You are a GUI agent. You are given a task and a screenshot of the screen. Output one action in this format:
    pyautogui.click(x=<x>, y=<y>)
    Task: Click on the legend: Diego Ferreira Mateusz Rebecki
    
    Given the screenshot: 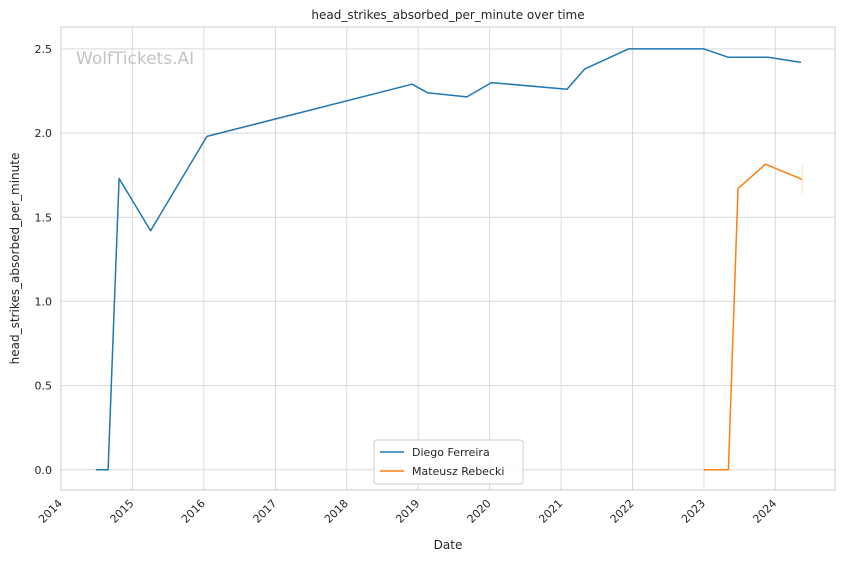 What is the action you would take?
    pyautogui.click(x=448, y=462)
    